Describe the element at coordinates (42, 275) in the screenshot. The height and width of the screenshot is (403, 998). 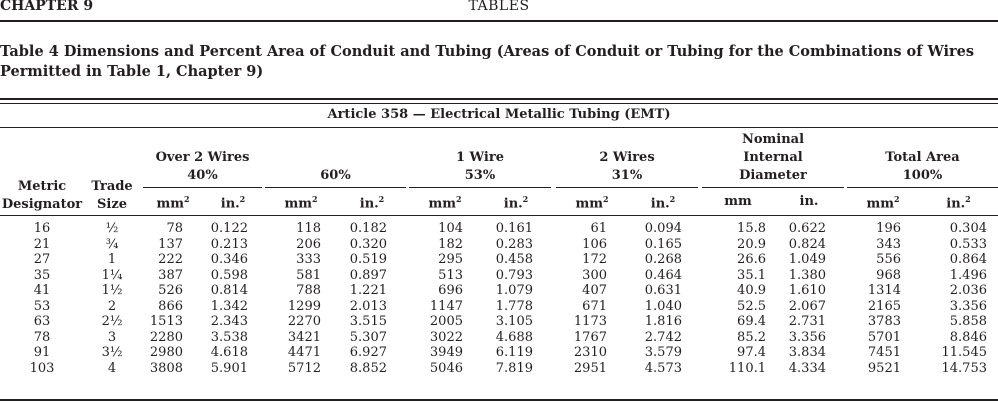
I see `cell-metric-designator: 35` at that location.